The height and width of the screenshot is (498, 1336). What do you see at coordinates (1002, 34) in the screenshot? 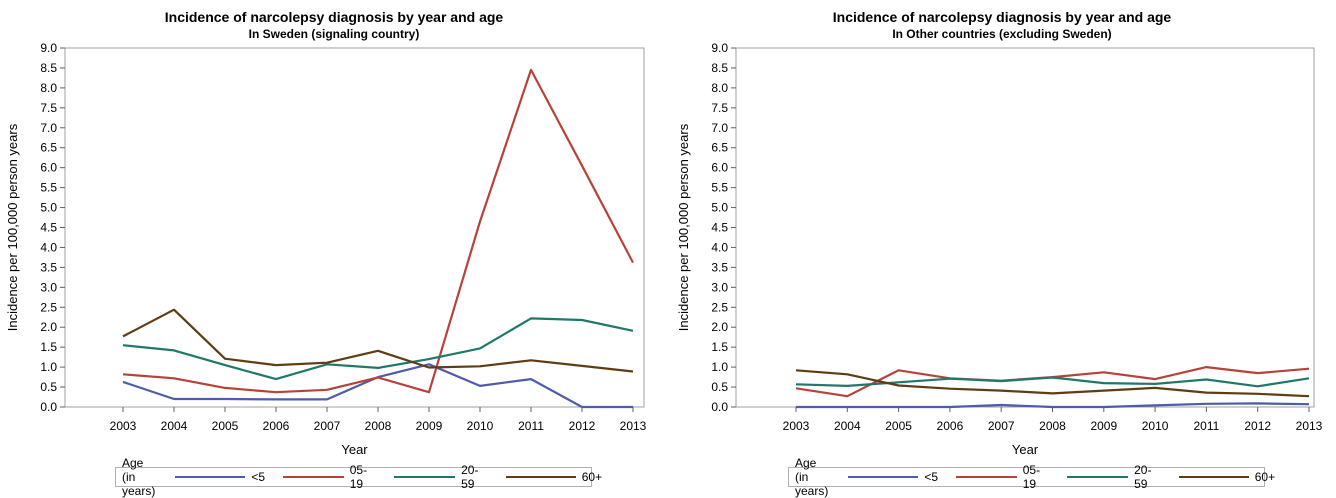
I see `chart-subtitle: In Other countries (excluding Sweden)` at bounding box center [1002, 34].